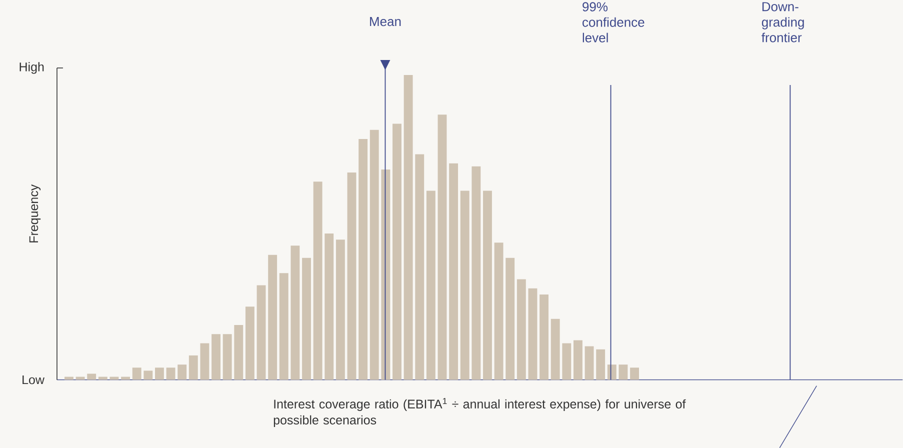 This screenshot has width=903, height=448. Describe the element at coordinates (613, 22) in the screenshot. I see `text: 99% confidence level` at that location.